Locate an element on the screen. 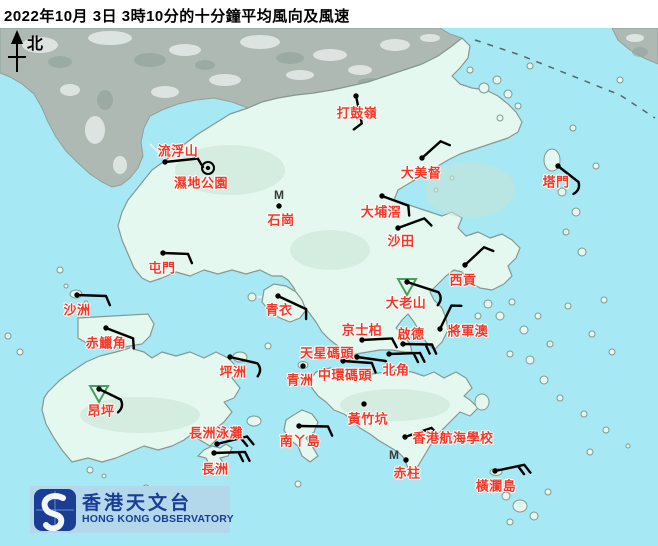 The height and width of the screenshot is (546, 658). station-lamma-island is located at coordinates (315, 430).